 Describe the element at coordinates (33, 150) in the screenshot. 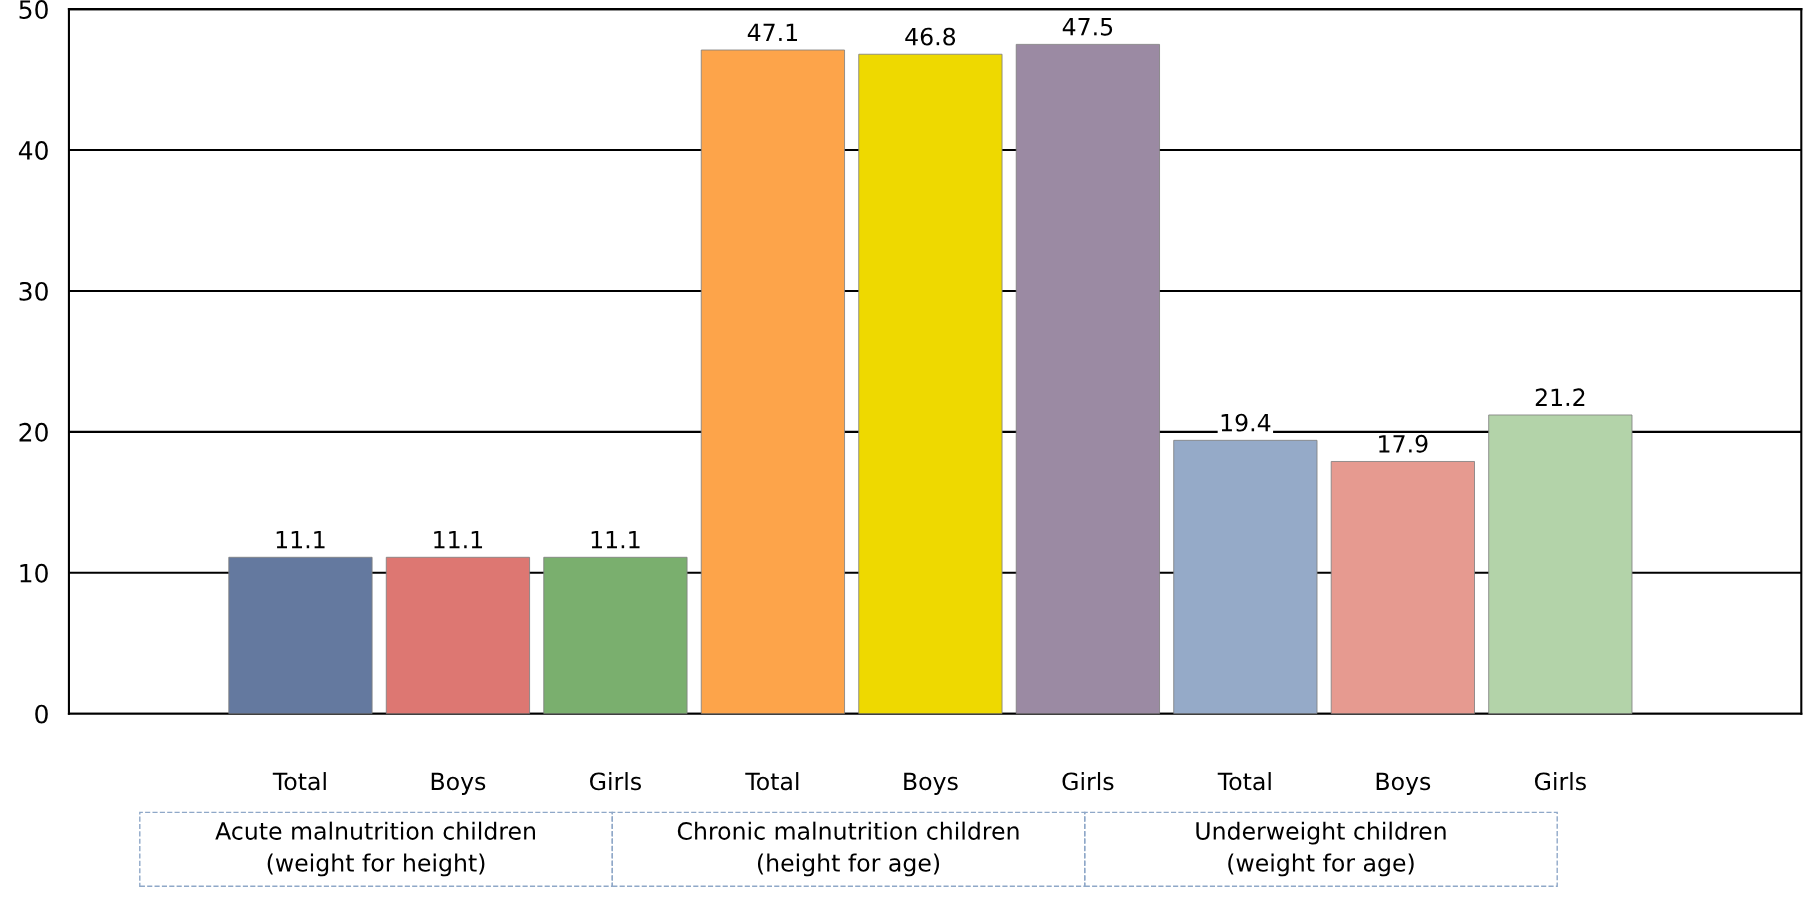

I see `y-tick-label: 40` at that location.